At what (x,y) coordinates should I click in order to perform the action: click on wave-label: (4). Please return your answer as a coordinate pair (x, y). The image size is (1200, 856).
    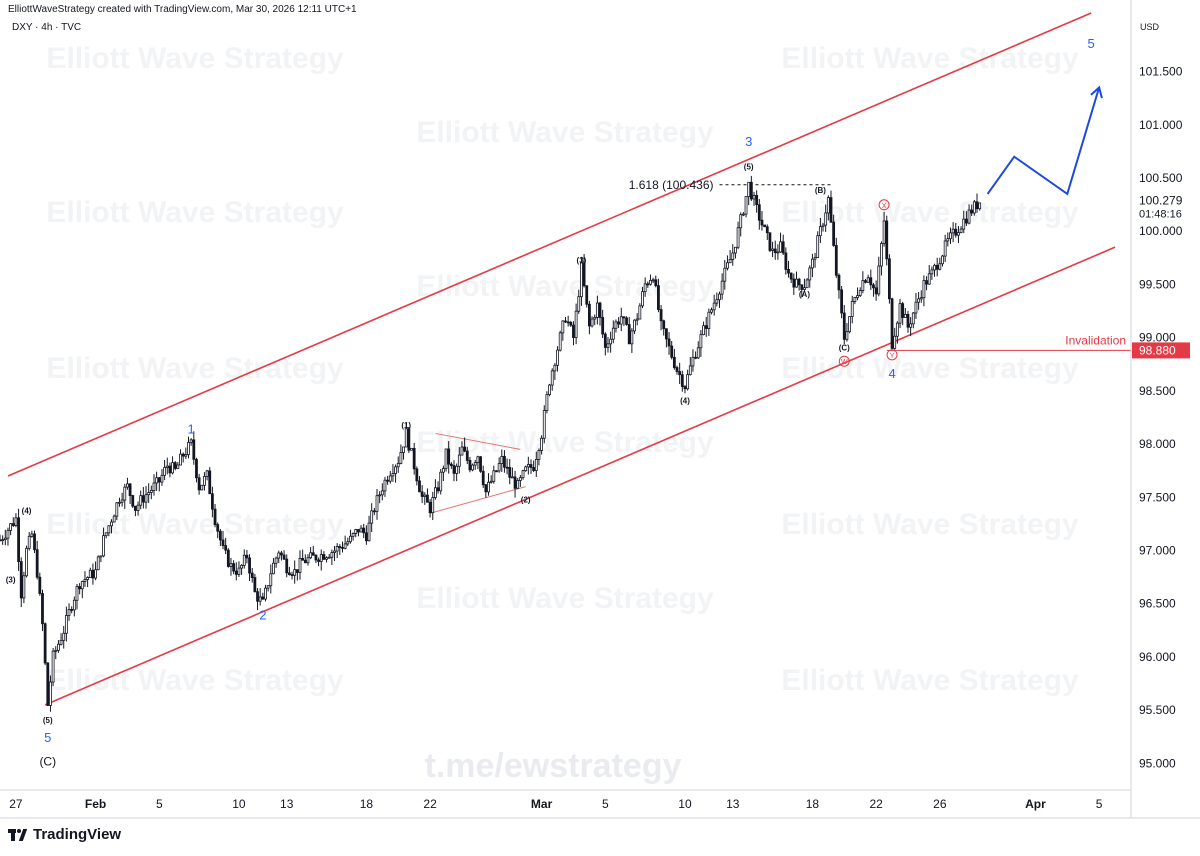
    Looking at the image, I should click on (27, 510).